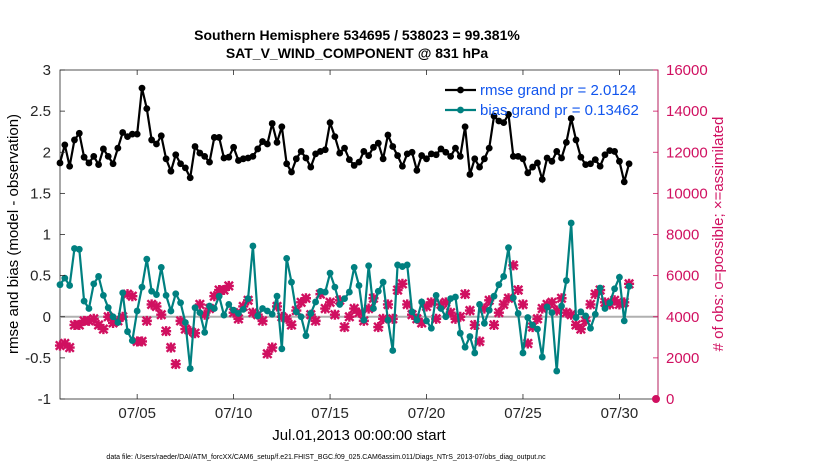 The image size is (830, 470). I want to click on y-tick-label: 0, so click(47, 317).